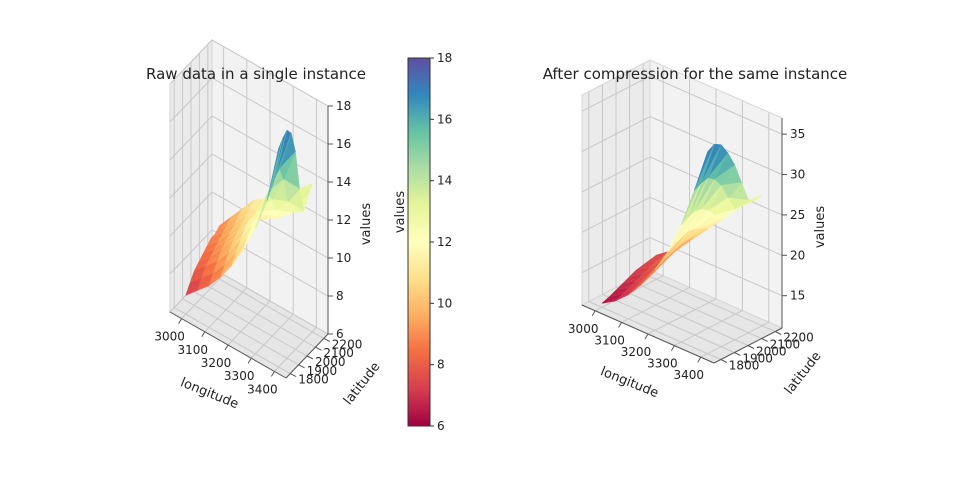 The width and height of the screenshot is (960, 480). I want to click on z-tick-label: 35, so click(797, 134).